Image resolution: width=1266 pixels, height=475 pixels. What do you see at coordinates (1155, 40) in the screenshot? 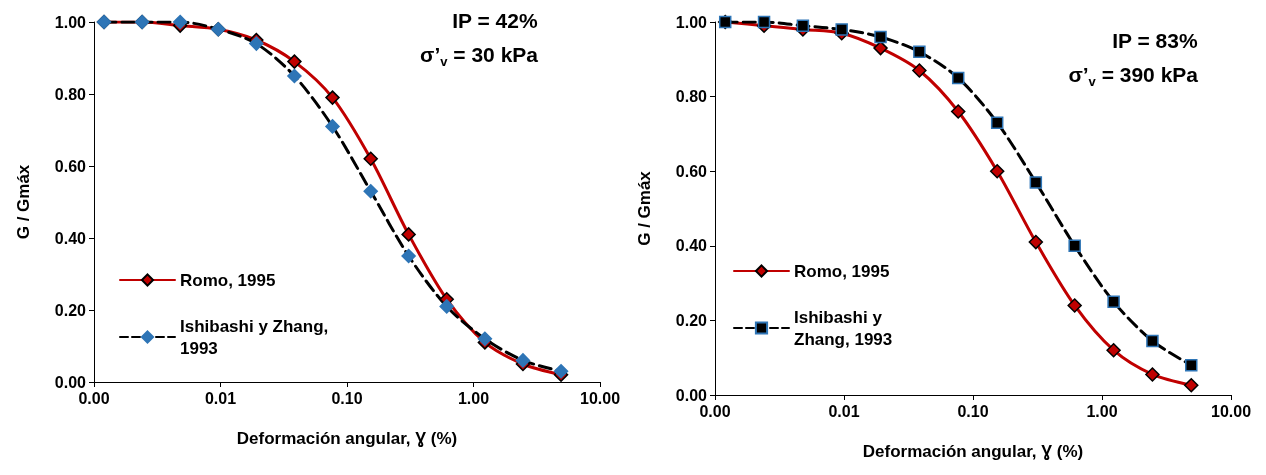
I see `annotation: IP = 83%` at bounding box center [1155, 40].